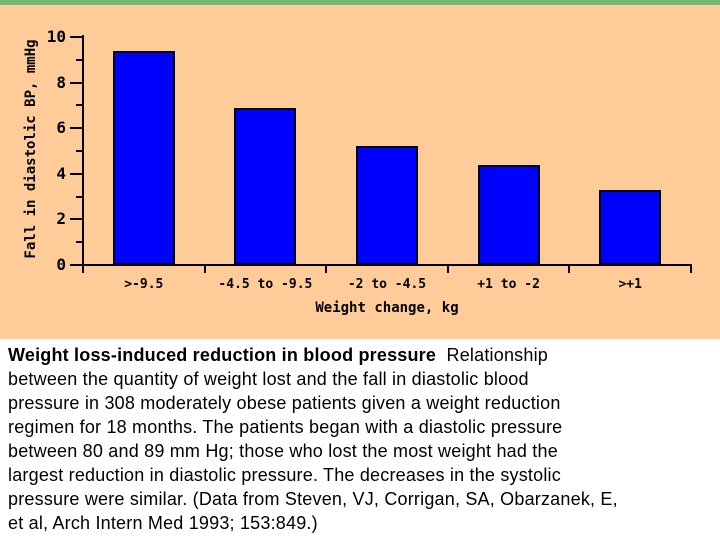 The width and height of the screenshot is (720, 540). What do you see at coordinates (630, 284) in the screenshot?
I see `x-category-label: >+1` at bounding box center [630, 284].